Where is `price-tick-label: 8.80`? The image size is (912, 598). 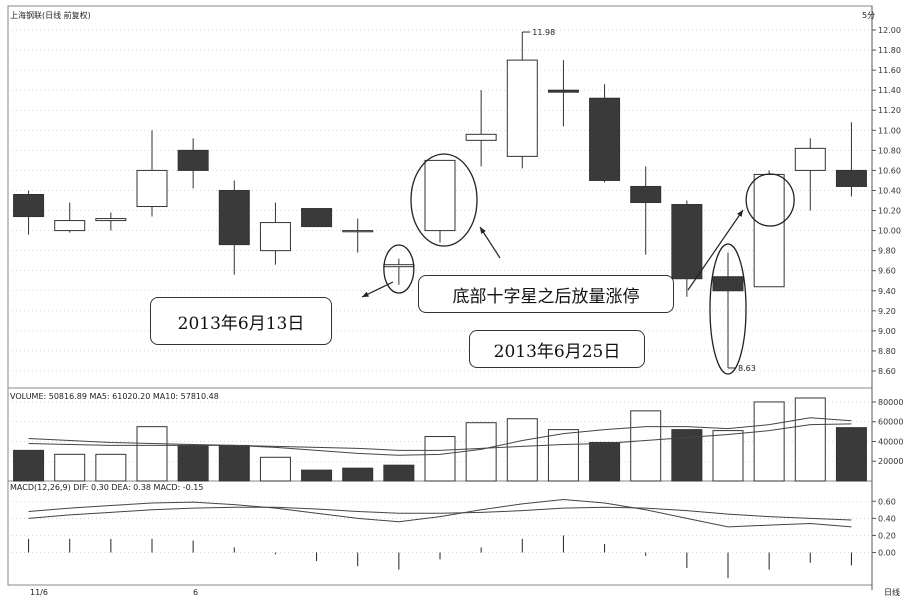 price-tick-label: 8.80 is located at coordinates (887, 351).